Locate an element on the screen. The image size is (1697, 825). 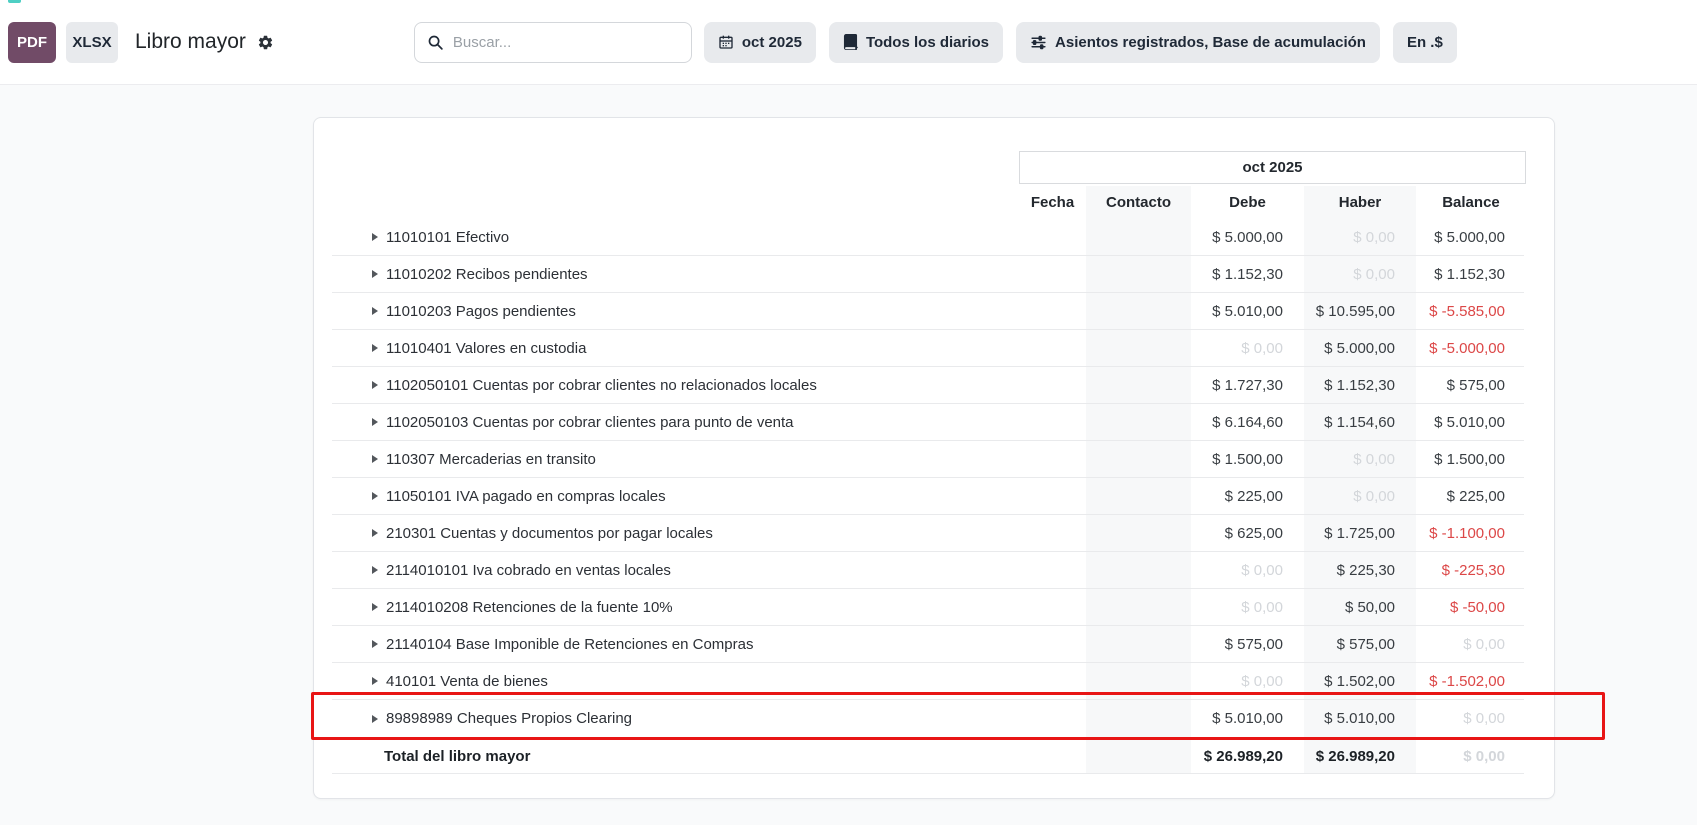
haber-value: $ 1.502,00 is located at coordinates (1360, 681).